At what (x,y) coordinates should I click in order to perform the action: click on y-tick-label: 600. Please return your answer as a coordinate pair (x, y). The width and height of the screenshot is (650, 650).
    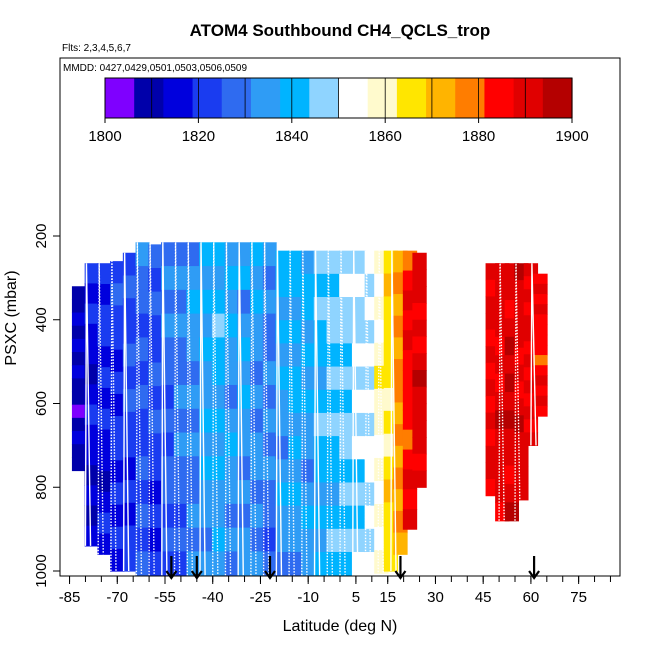
    Looking at the image, I should click on (41, 403).